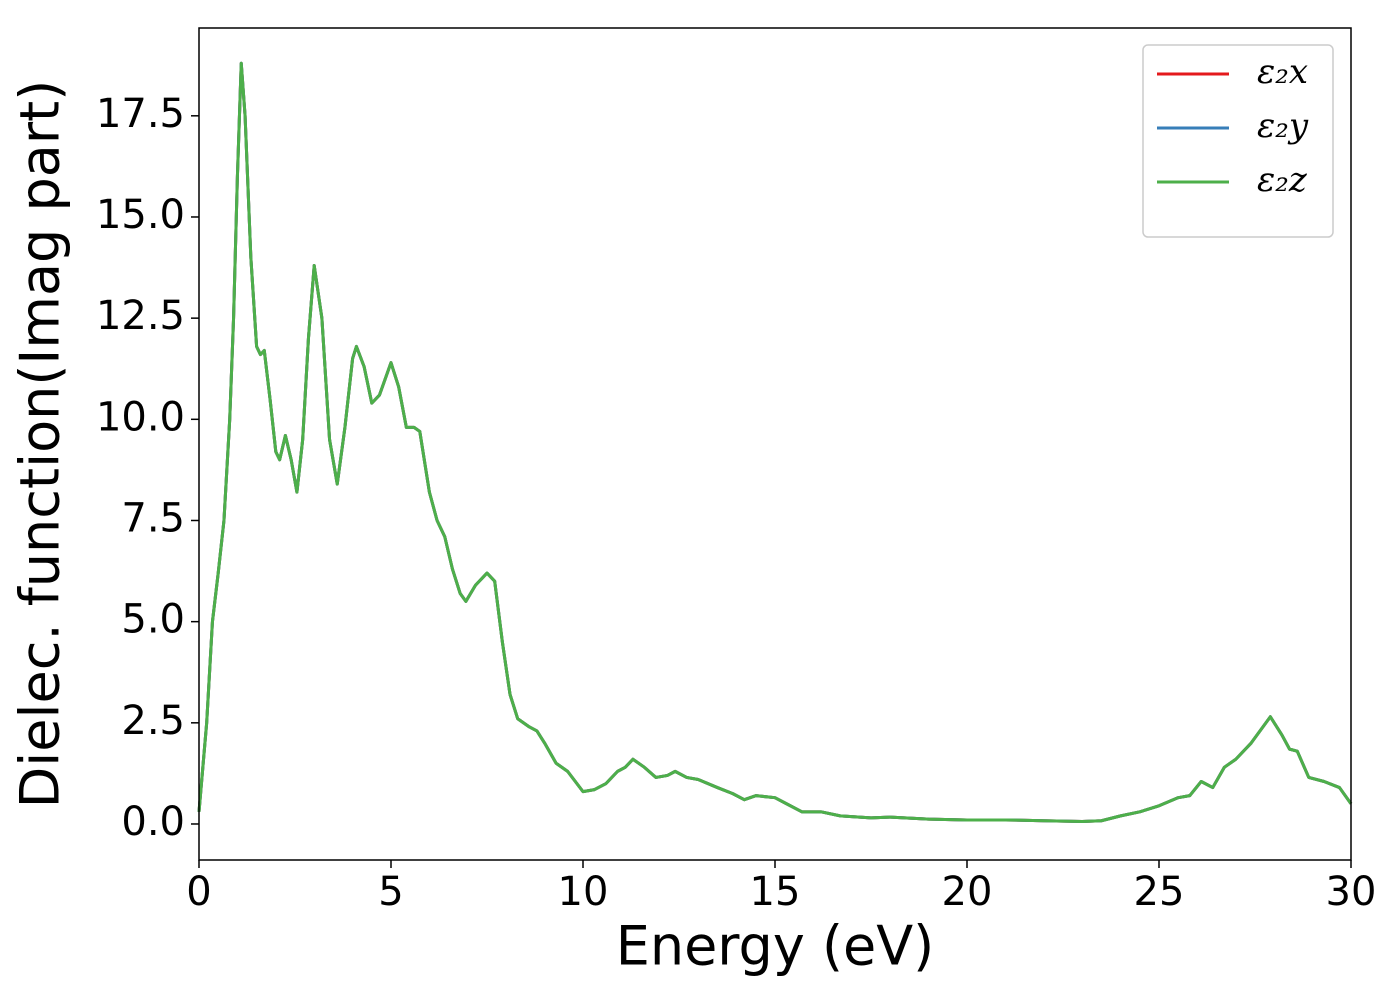  Describe the element at coordinates (967, 892) in the screenshot. I see `x-tick-label: 20` at that location.